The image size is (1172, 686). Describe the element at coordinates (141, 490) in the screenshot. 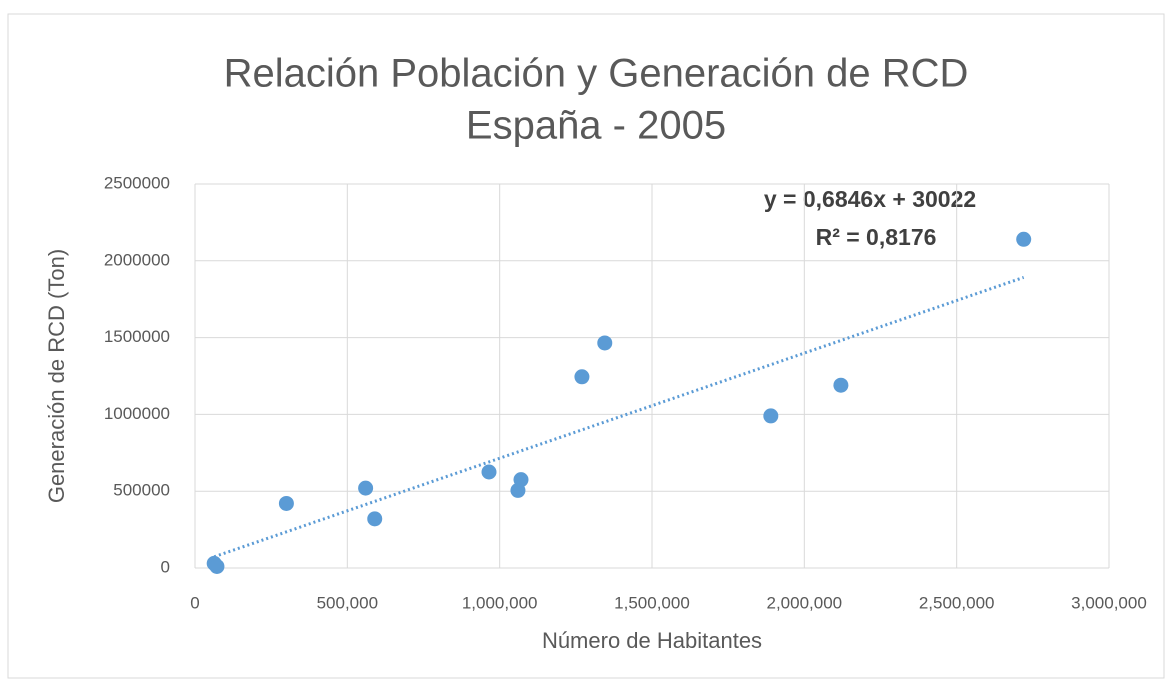

I see `y-tick-label: 500000` at that location.